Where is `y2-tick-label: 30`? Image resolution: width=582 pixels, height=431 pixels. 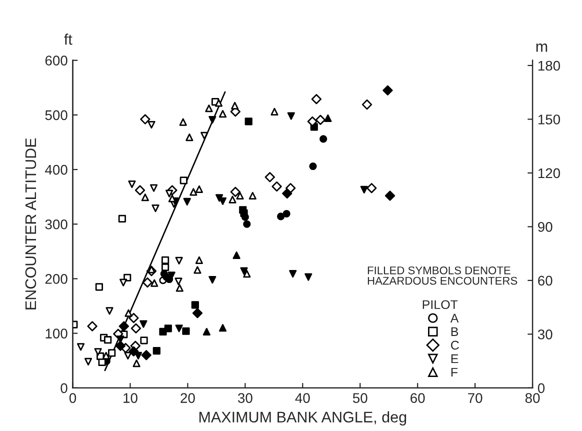
y2-tick-label: 30 is located at coordinates (545, 335).